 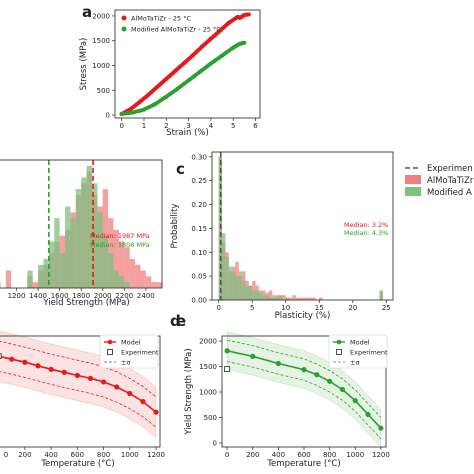 I want to click on x-tick-label: 15, so click(x=319, y=308).